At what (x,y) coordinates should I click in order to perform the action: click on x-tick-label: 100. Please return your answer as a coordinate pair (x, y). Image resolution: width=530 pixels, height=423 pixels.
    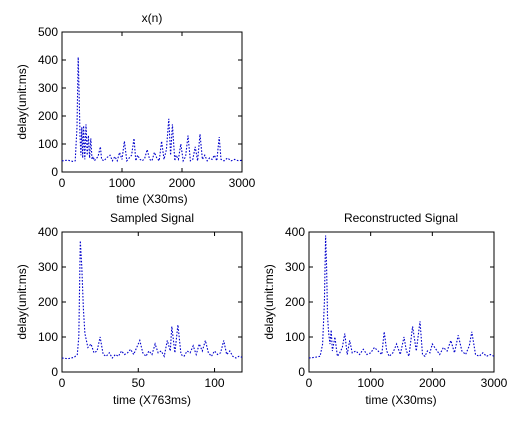
    Looking at the image, I should click on (215, 383).